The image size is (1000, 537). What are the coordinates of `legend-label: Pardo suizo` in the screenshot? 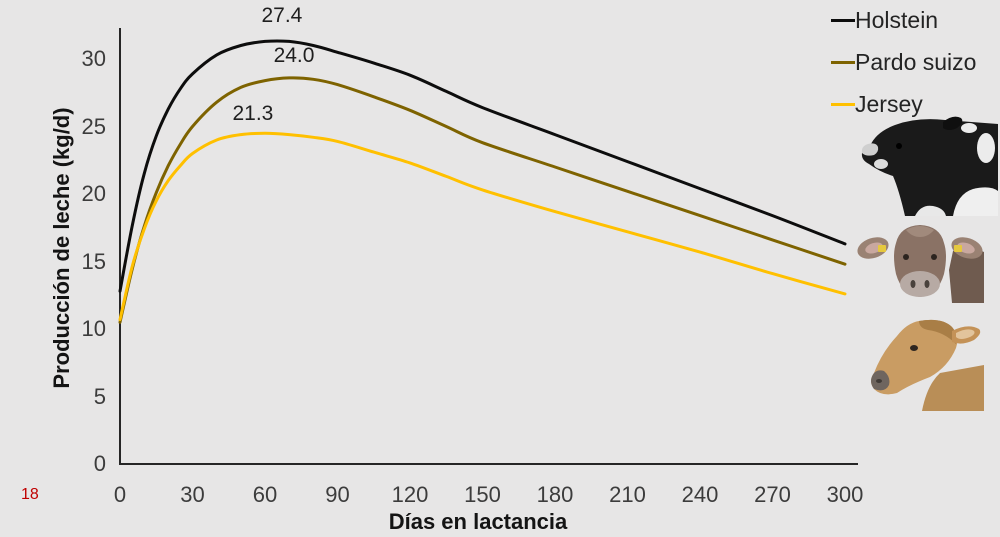 It's located at (916, 61).